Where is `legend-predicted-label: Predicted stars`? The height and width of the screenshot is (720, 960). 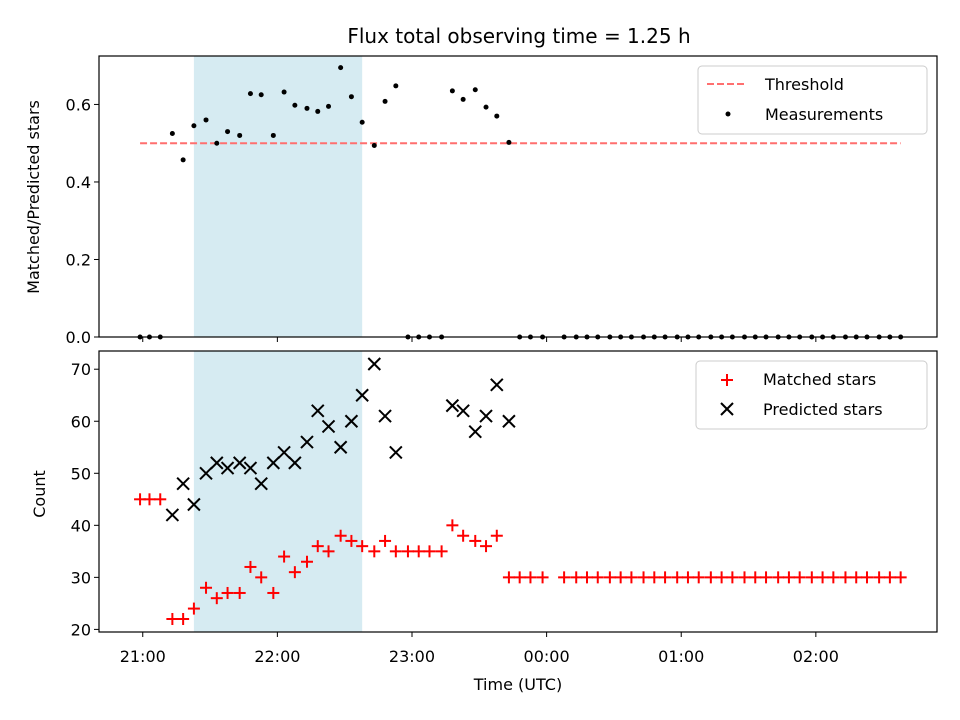
legend-predicted-label: Predicted stars is located at coordinates (823, 409).